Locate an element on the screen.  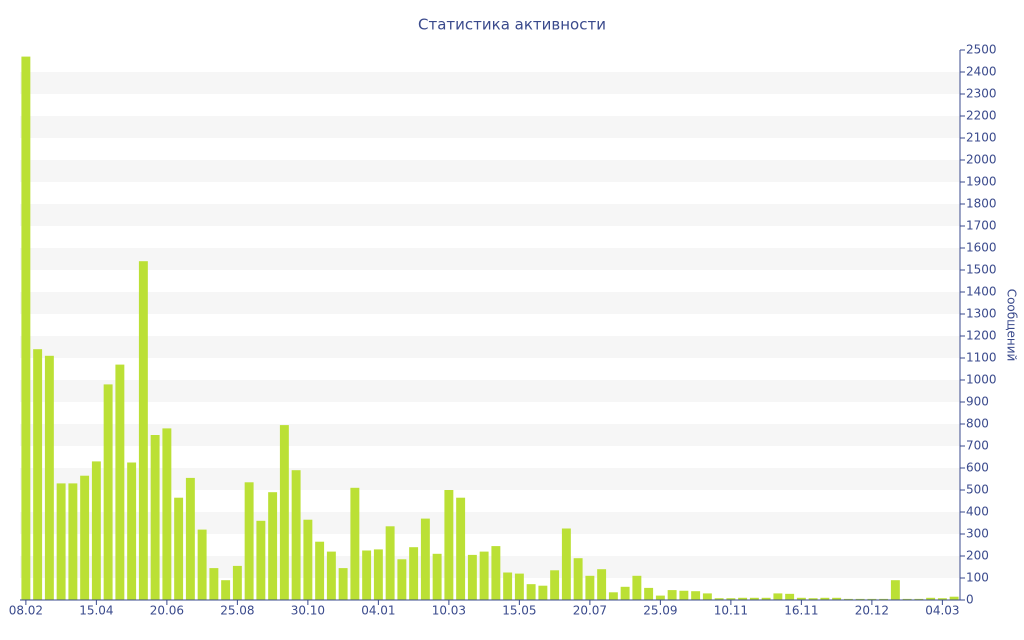
x-tick-label: 30.10 is located at coordinates (308, 611).